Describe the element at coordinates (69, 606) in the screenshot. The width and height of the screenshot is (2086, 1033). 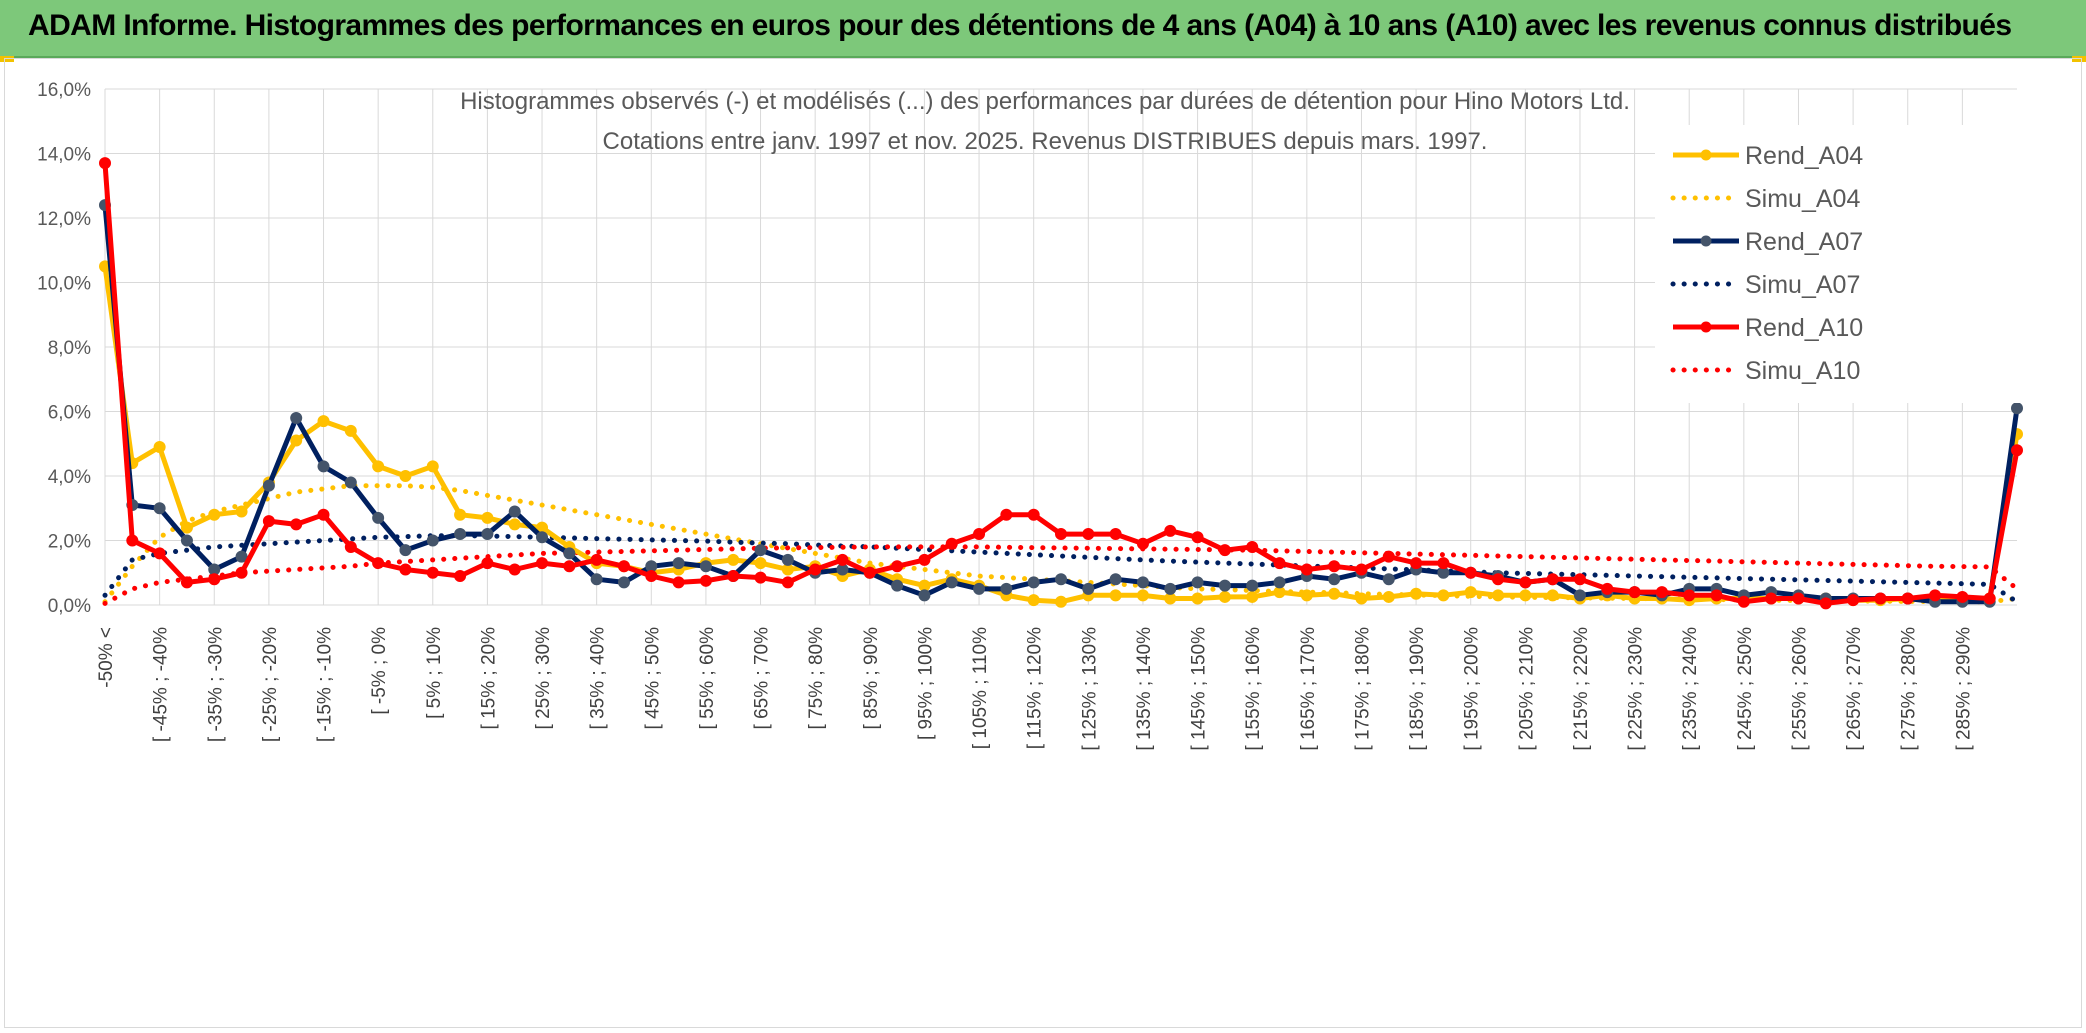
I see `y-tick-label: 0,0%` at that location.